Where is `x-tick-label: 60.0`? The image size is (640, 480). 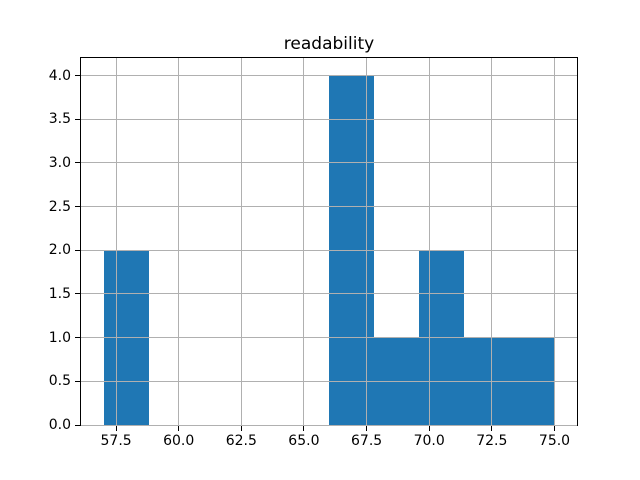
x-tick-label: 60.0 is located at coordinates (179, 441).